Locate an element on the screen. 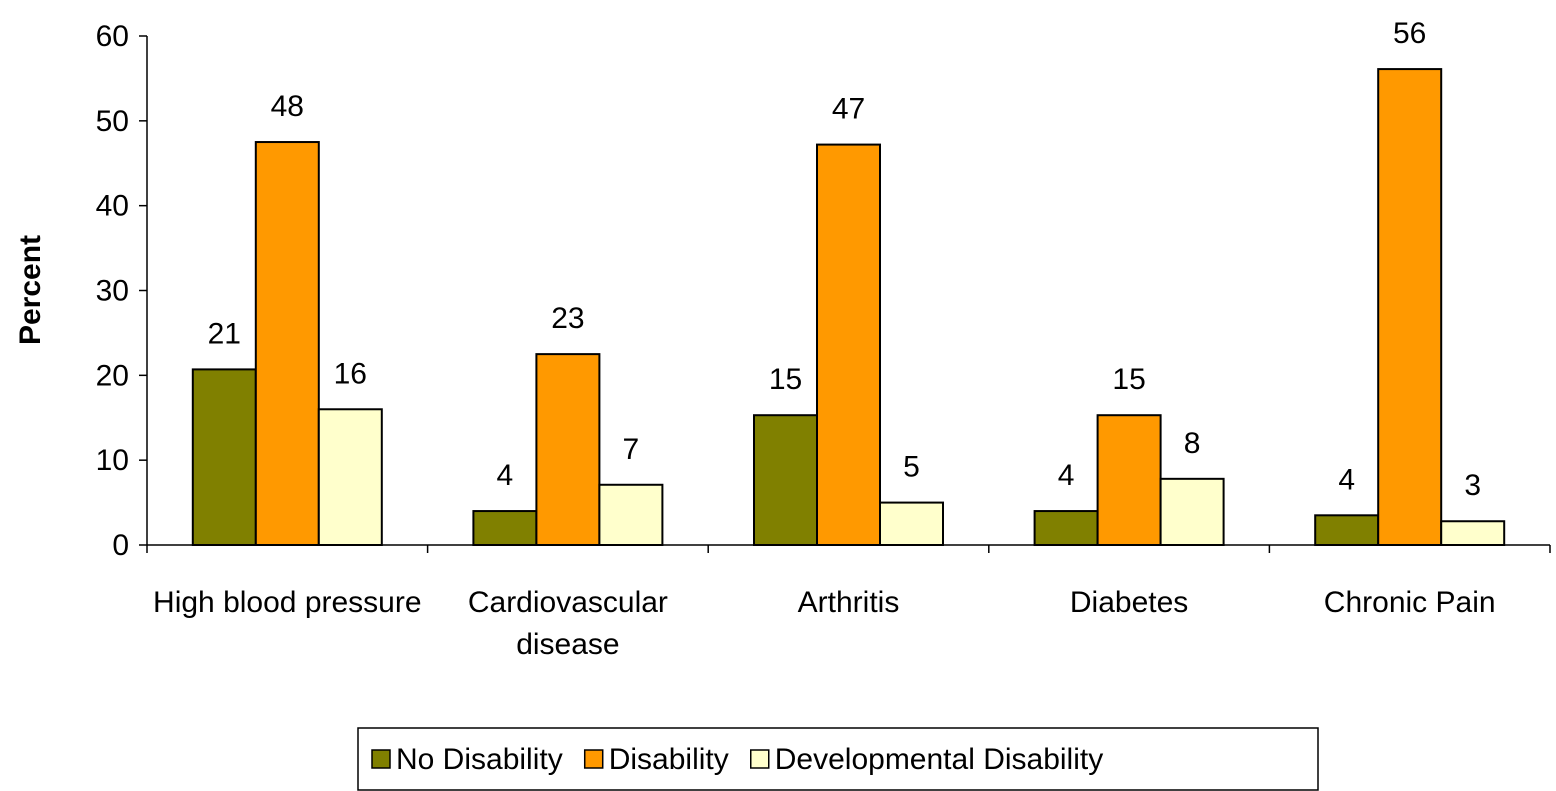 Image resolution: width=1556 pixels, height=791 pixels. y-tick-label: 20 is located at coordinates (112, 375).